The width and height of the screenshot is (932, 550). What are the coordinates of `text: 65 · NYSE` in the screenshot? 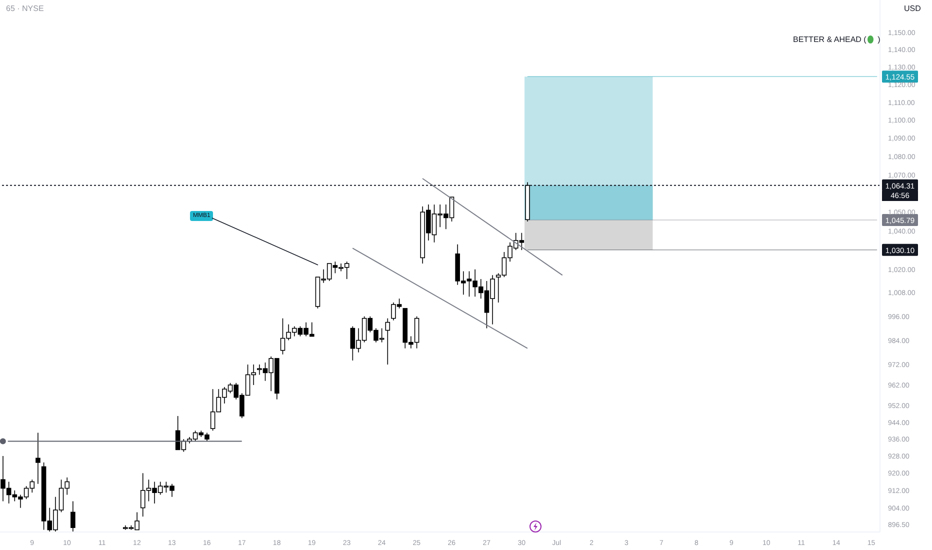 It's located at (25, 8).